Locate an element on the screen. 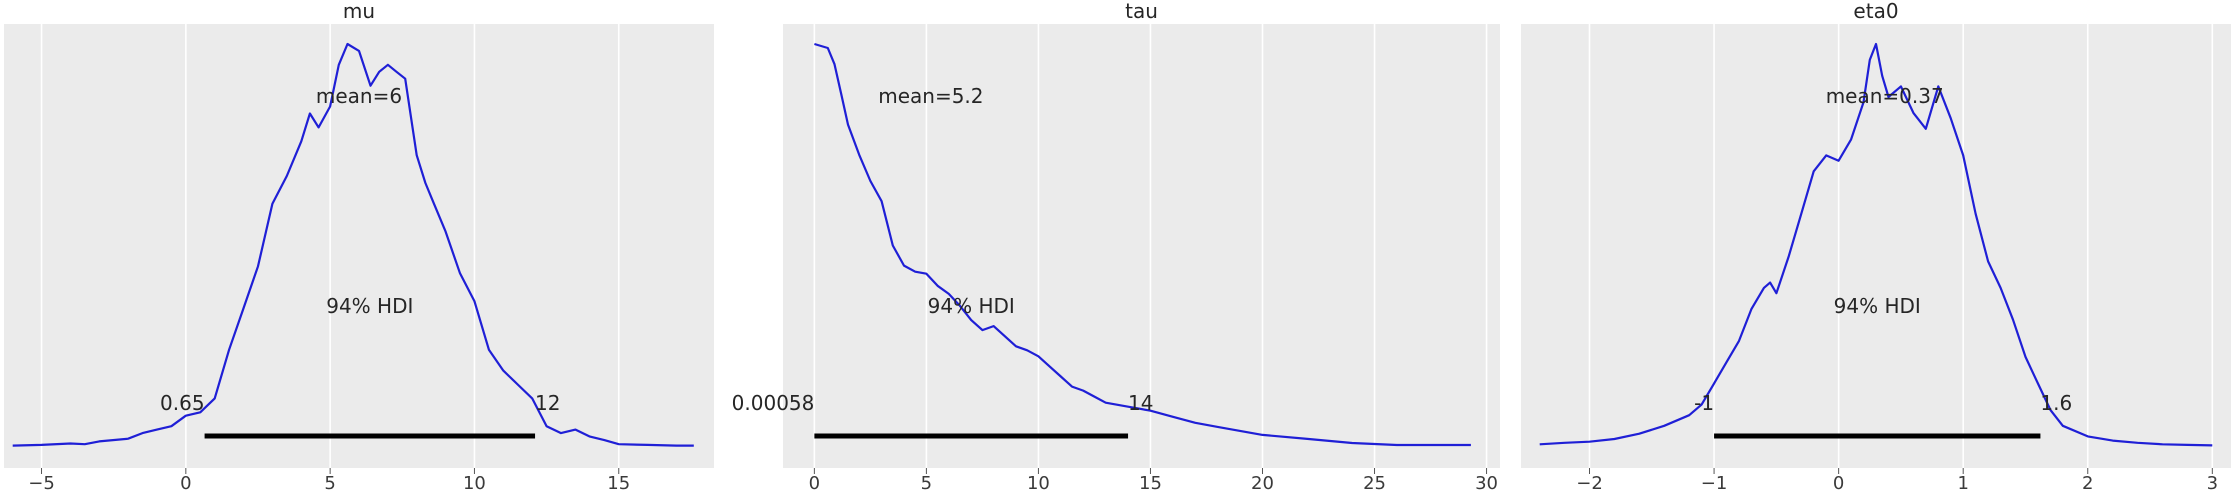 Image resolution: width=2235 pixels, height=496 pixels. x-tick-label: 2 is located at coordinates (2087, 483).